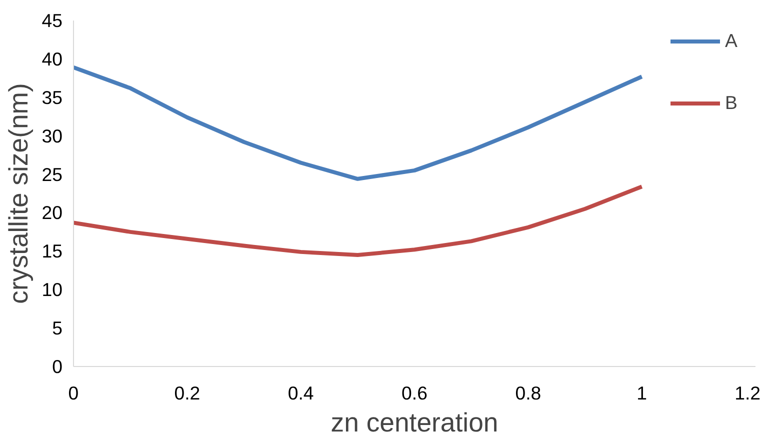 This screenshot has height=443, width=769. Describe the element at coordinates (52, 251) in the screenshot. I see `y-tick-label: 15` at that location.